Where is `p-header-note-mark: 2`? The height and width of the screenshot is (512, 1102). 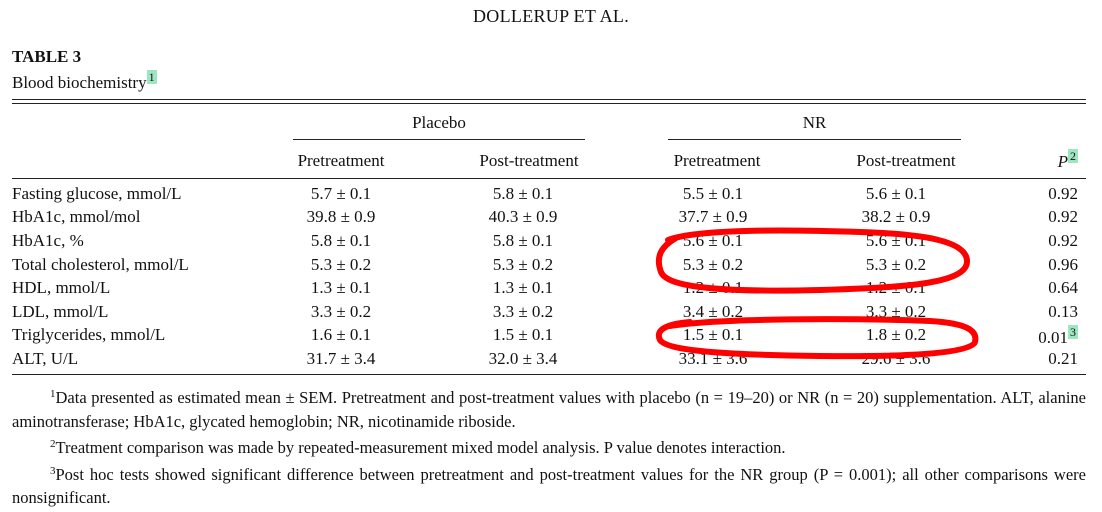 p-header-note-mark: 2 is located at coordinates (1073, 156).